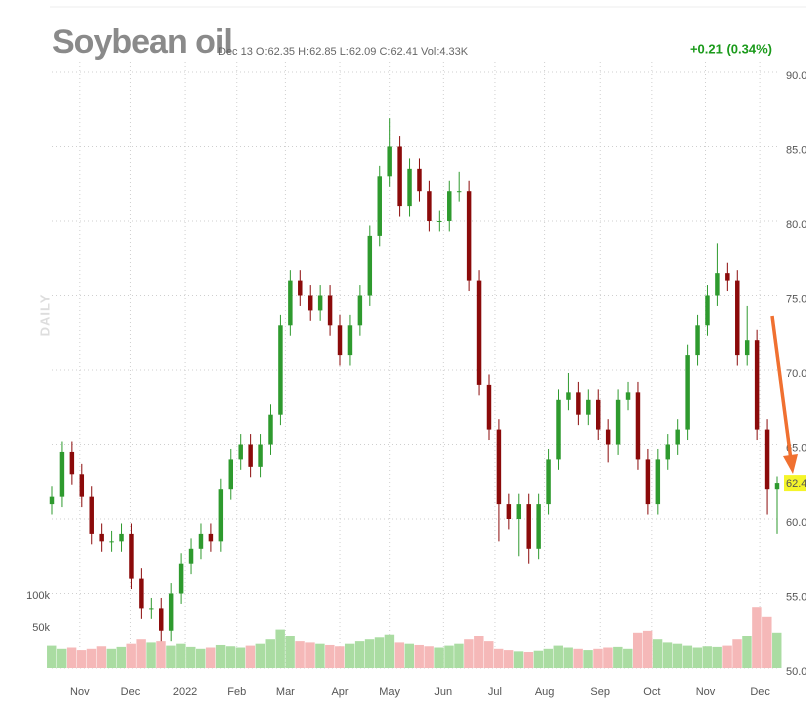  What do you see at coordinates (142, 42) in the screenshot?
I see `chart-title: Soybean oil` at bounding box center [142, 42].